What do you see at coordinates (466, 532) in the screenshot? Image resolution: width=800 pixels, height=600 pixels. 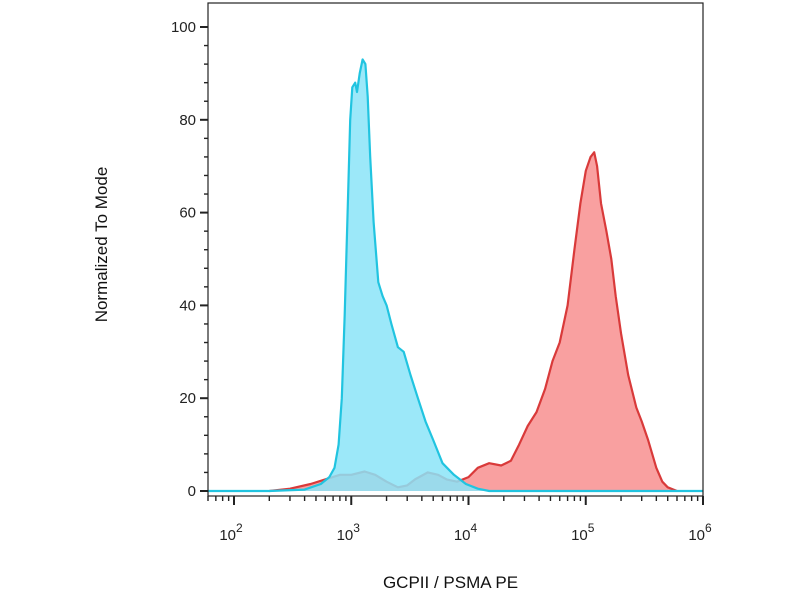 I see `x-tick-label: 10⁴` at bounding box center [466, 532].